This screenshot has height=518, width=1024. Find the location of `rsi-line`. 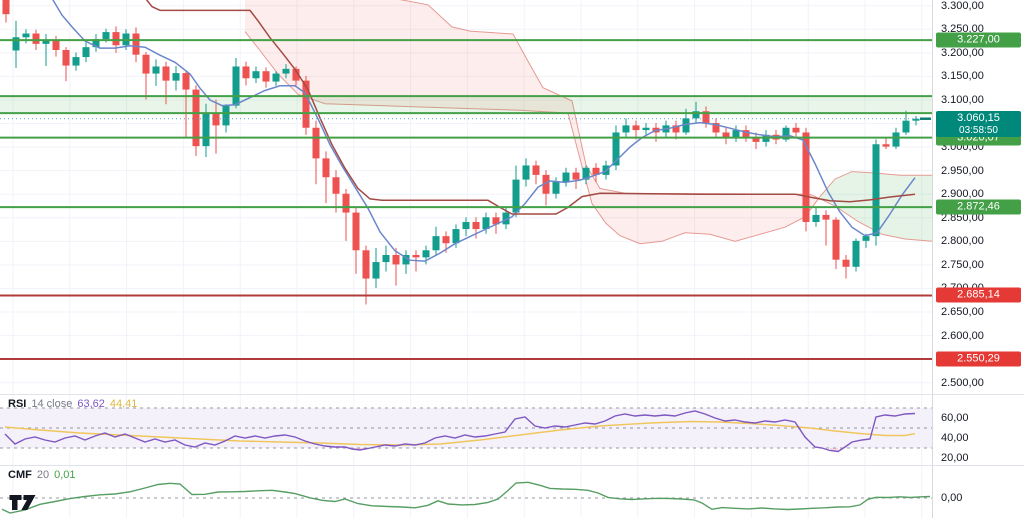

rsi-line is located at coordinates (460, 431).